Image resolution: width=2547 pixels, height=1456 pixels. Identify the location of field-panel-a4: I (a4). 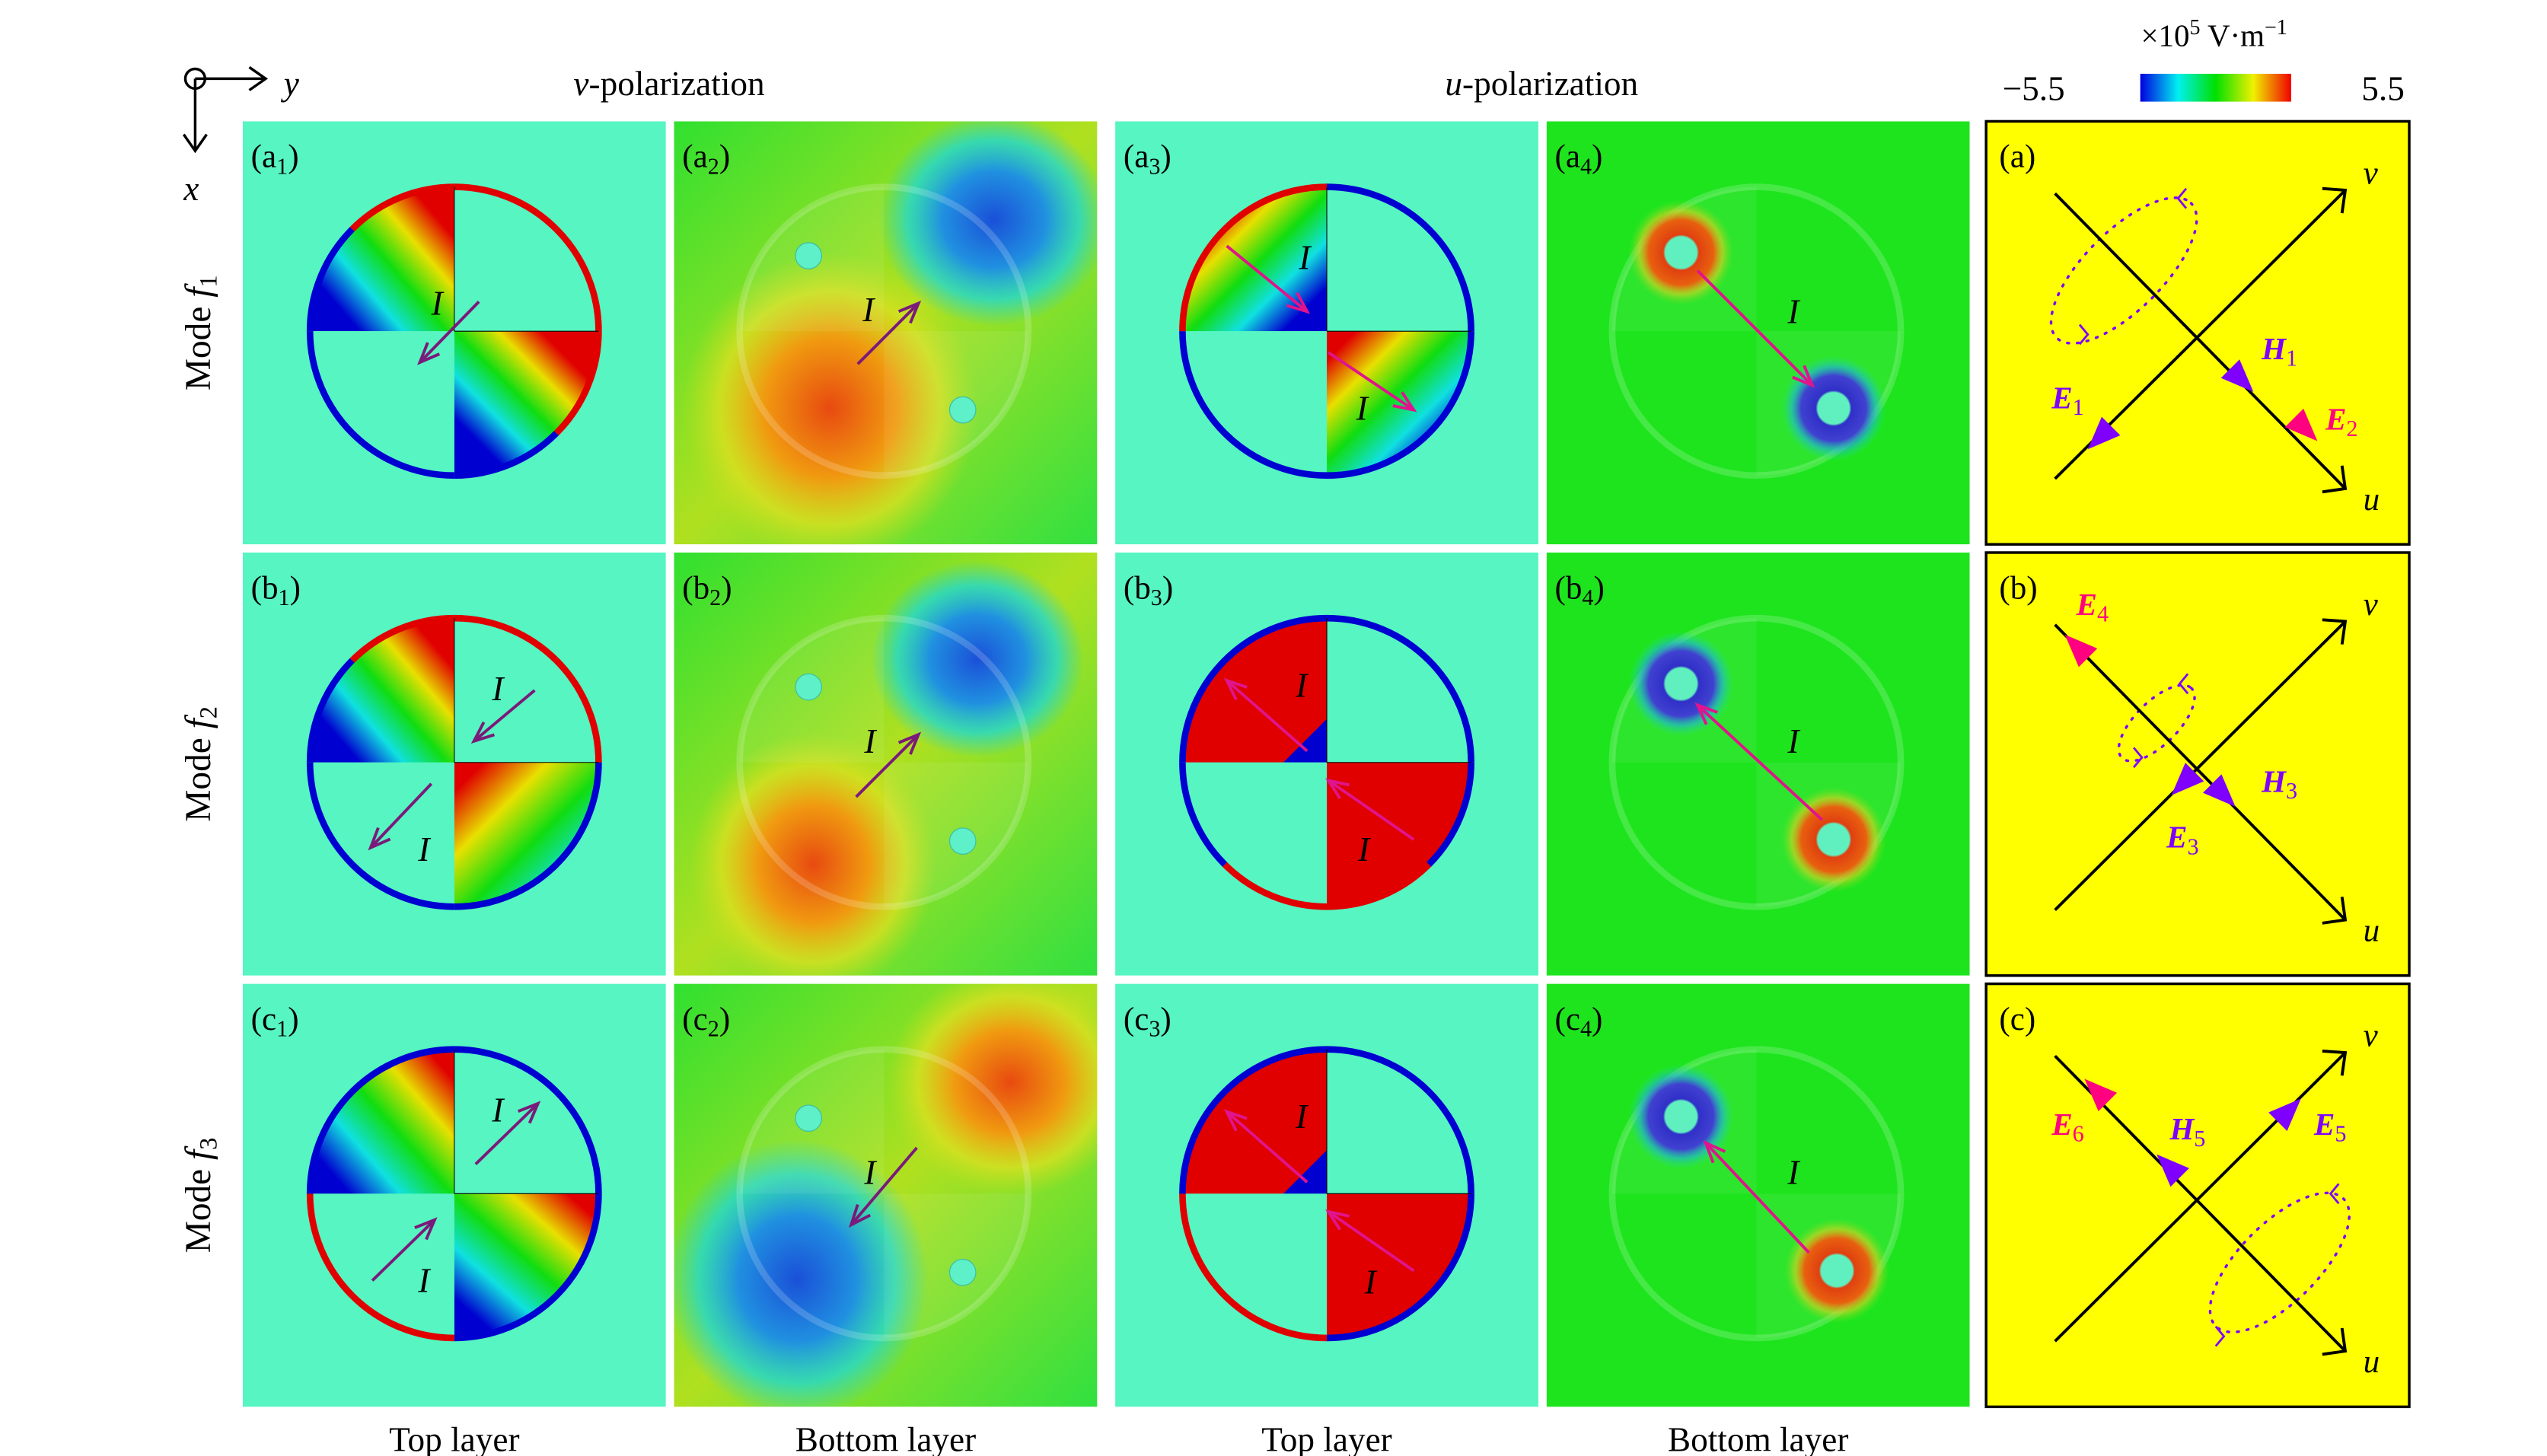
(1758, 333).